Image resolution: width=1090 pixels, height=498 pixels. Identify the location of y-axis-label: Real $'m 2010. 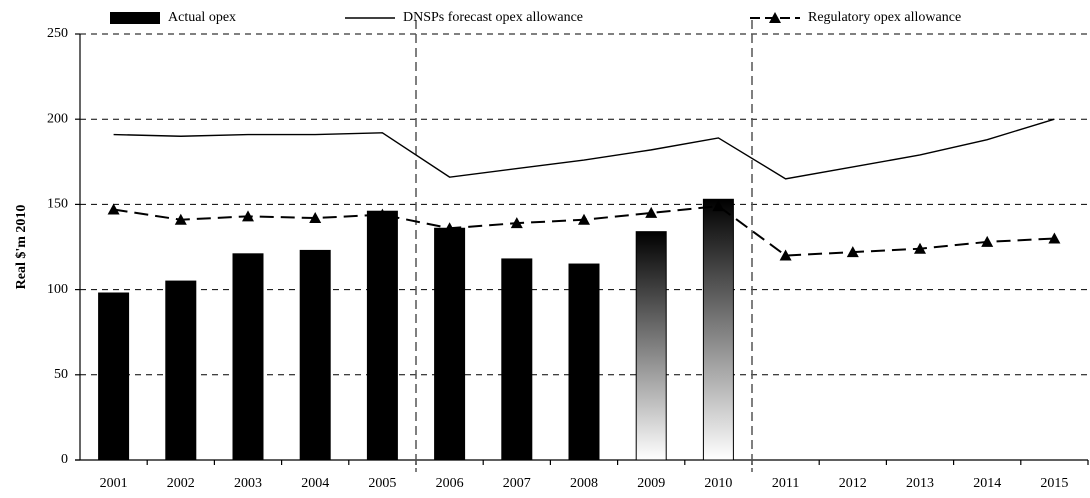
(21, 247).